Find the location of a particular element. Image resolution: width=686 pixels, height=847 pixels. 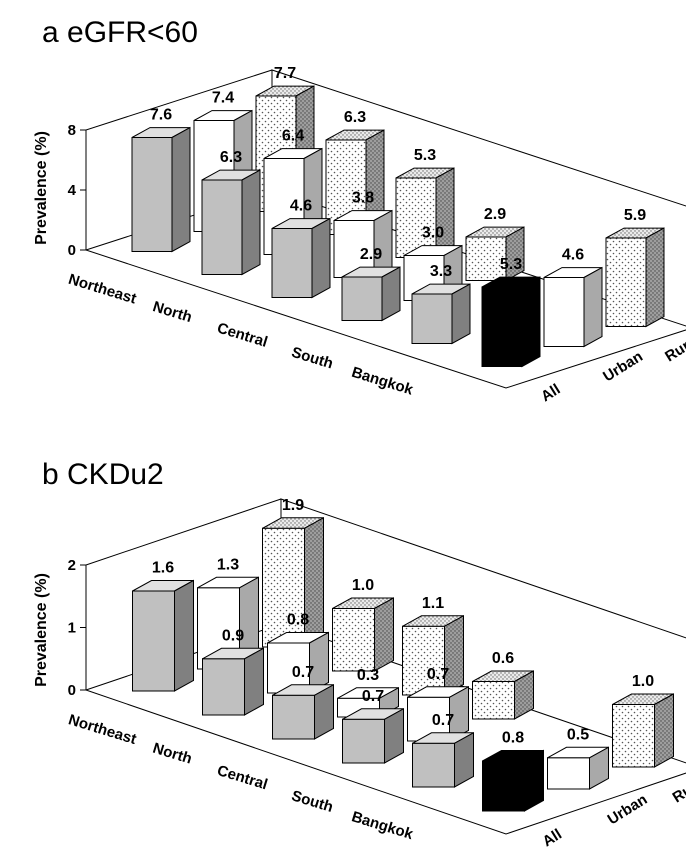

data-label: 7.4 is located at coordinates (223, 98).